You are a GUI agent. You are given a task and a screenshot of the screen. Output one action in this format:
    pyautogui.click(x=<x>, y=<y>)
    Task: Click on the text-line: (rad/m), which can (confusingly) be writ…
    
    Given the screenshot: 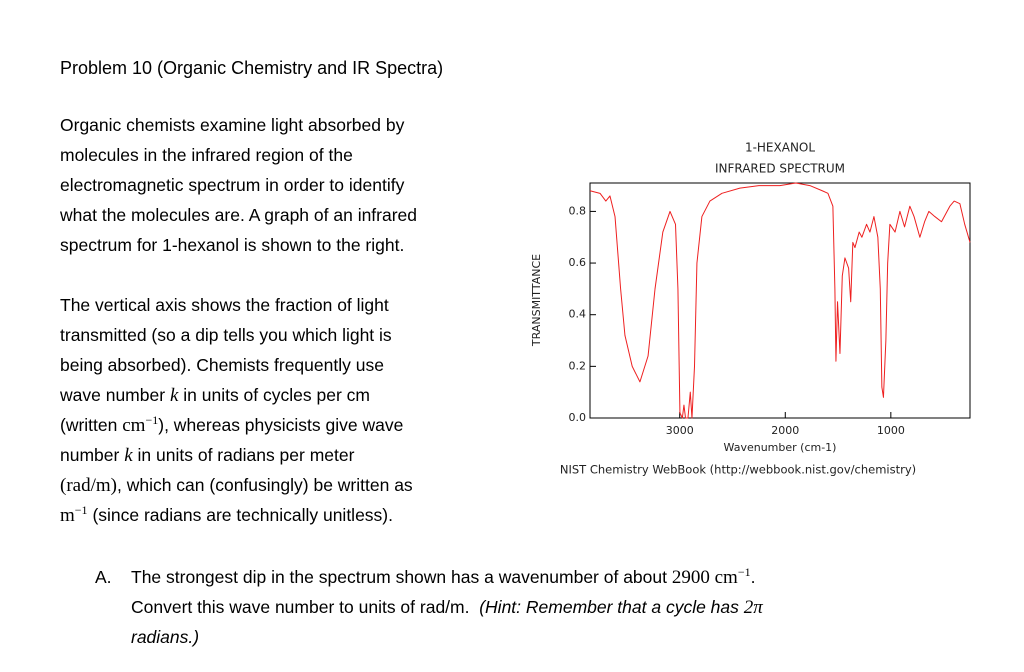 What is the action you would take?
    pyautogui.click(x=236, y=485)
    